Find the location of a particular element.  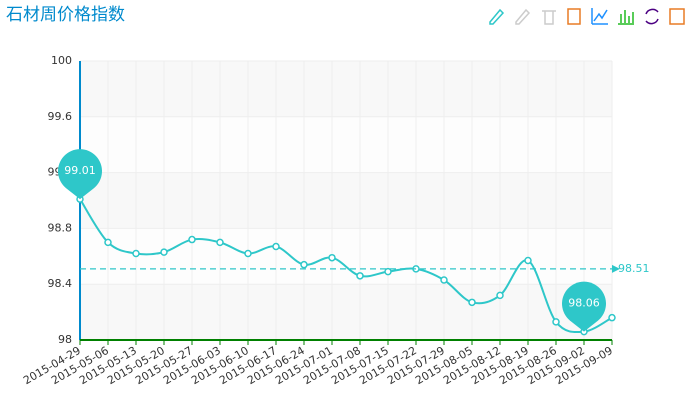

y-tick-label: 98.8 is located at coordinates (60, 227).